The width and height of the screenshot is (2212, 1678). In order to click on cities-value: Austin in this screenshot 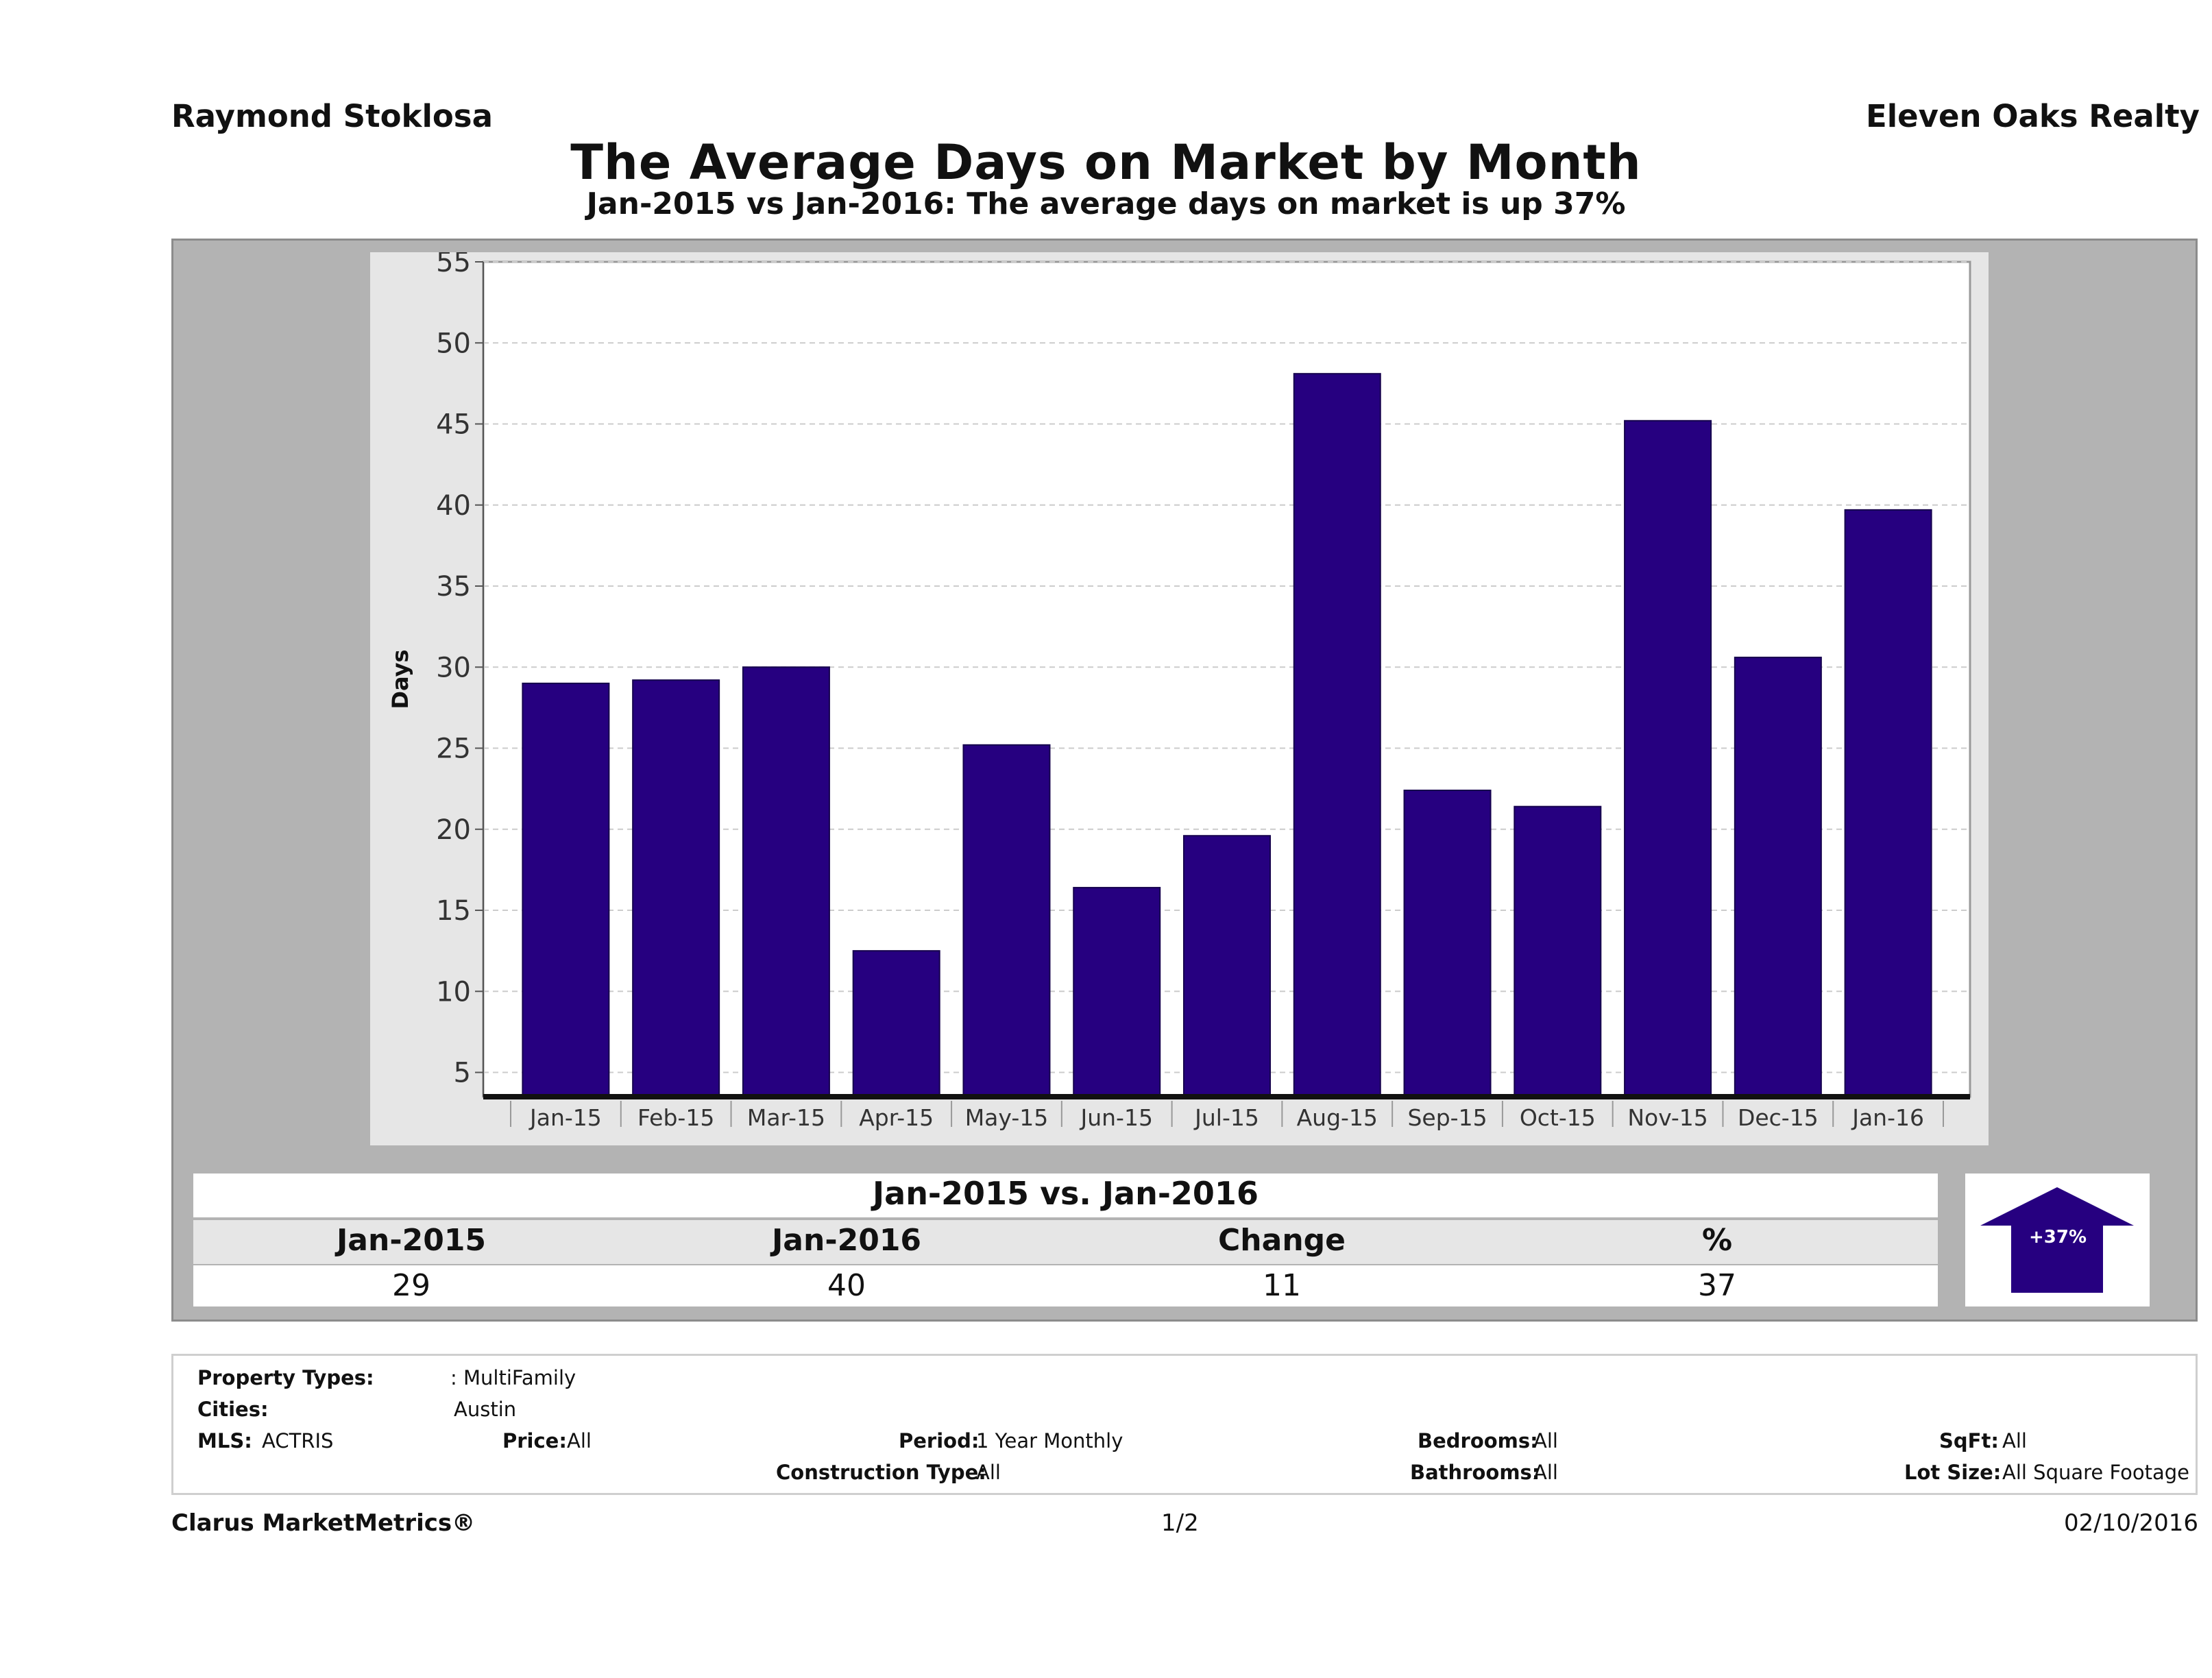, I will do `click(485, 1409)`.